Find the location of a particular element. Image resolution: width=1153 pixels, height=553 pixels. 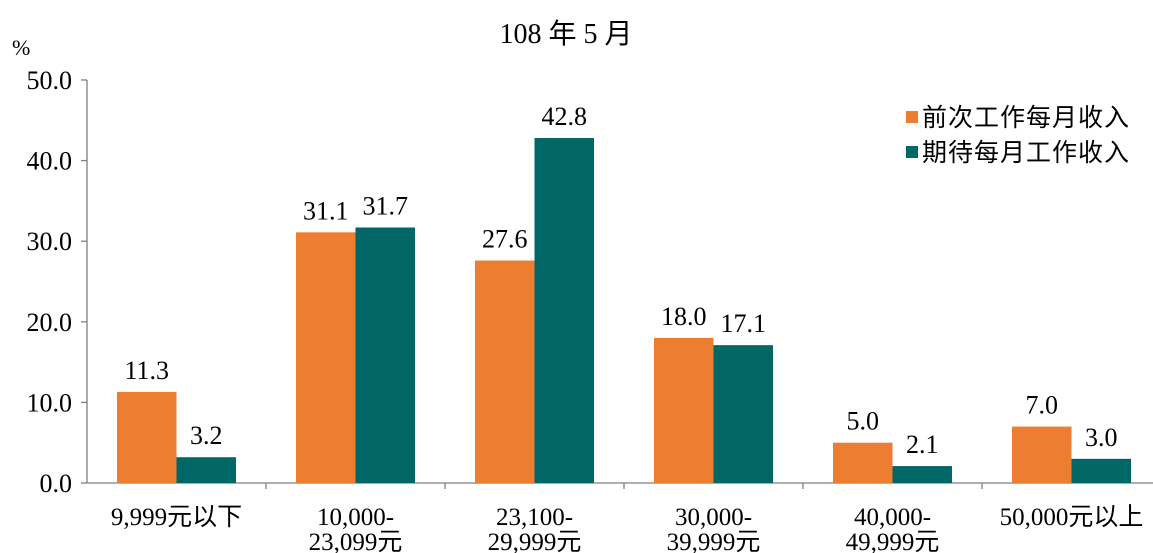

x-category-label: 10,000-23,099元 is located at coordinates (356, 528).